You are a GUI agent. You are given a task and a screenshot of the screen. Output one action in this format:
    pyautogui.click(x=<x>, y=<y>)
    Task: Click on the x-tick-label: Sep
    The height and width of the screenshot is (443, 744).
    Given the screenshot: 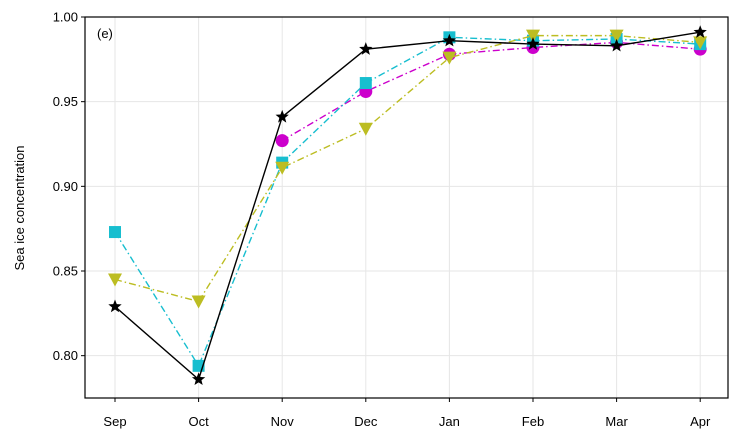 What is the action you would take?
    pyautogui.click(x=114, y=421)
    